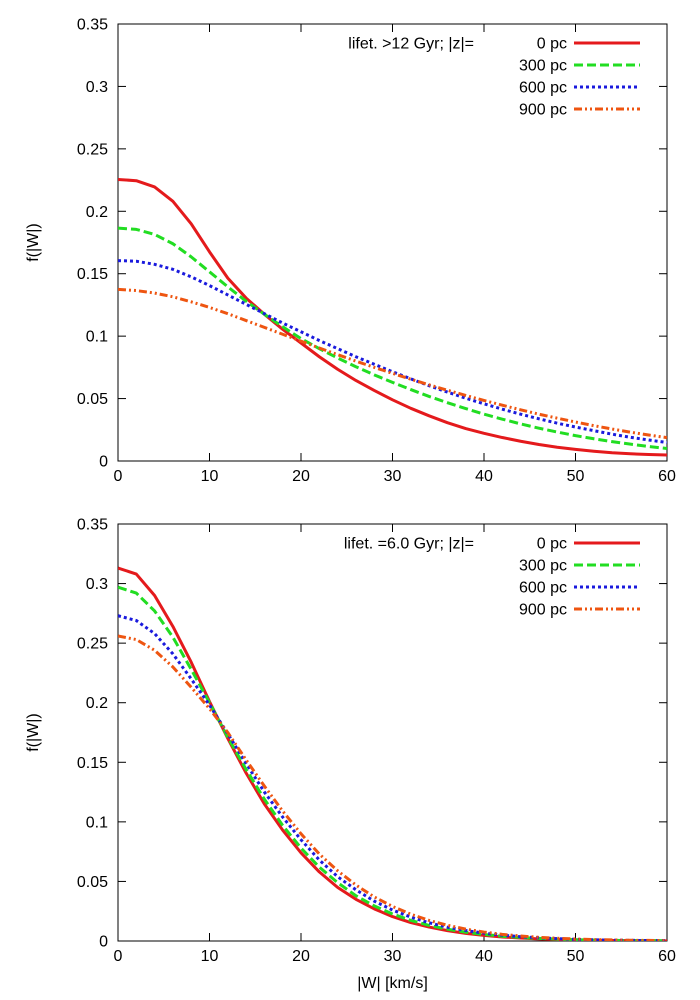 This screenshot has height=1000, width=700. What do you see at coordinates (409, 544) in the screenshot?
I see `legend-header: lifet. =6.0 Gyr; |z|=` at bounding box center [409, 544].